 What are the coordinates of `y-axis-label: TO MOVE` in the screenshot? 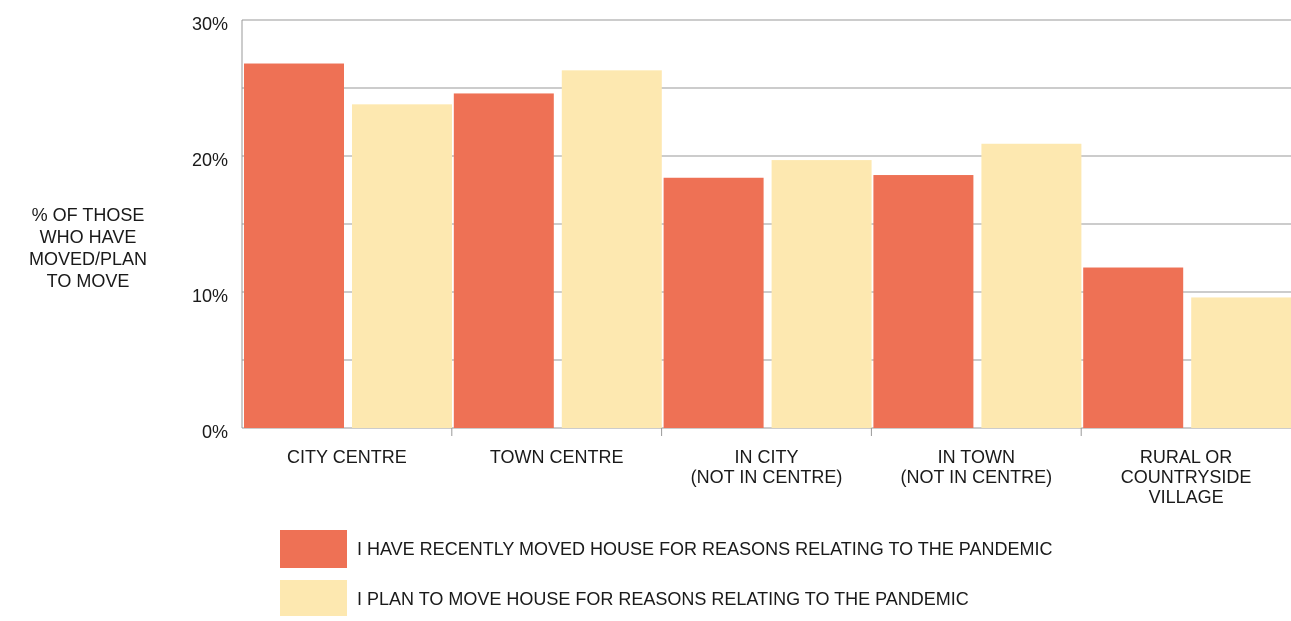 It's located at (88, 281).